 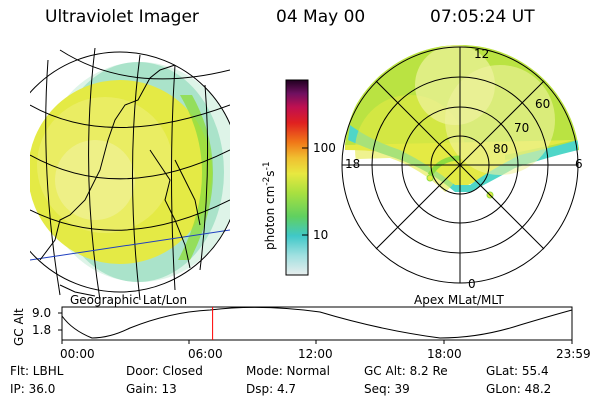 What do you see at coordinates (122, 17) in the screenshot?
I see `instrument-title: Ultraviolet Imager` at bounding box center [122, 17].